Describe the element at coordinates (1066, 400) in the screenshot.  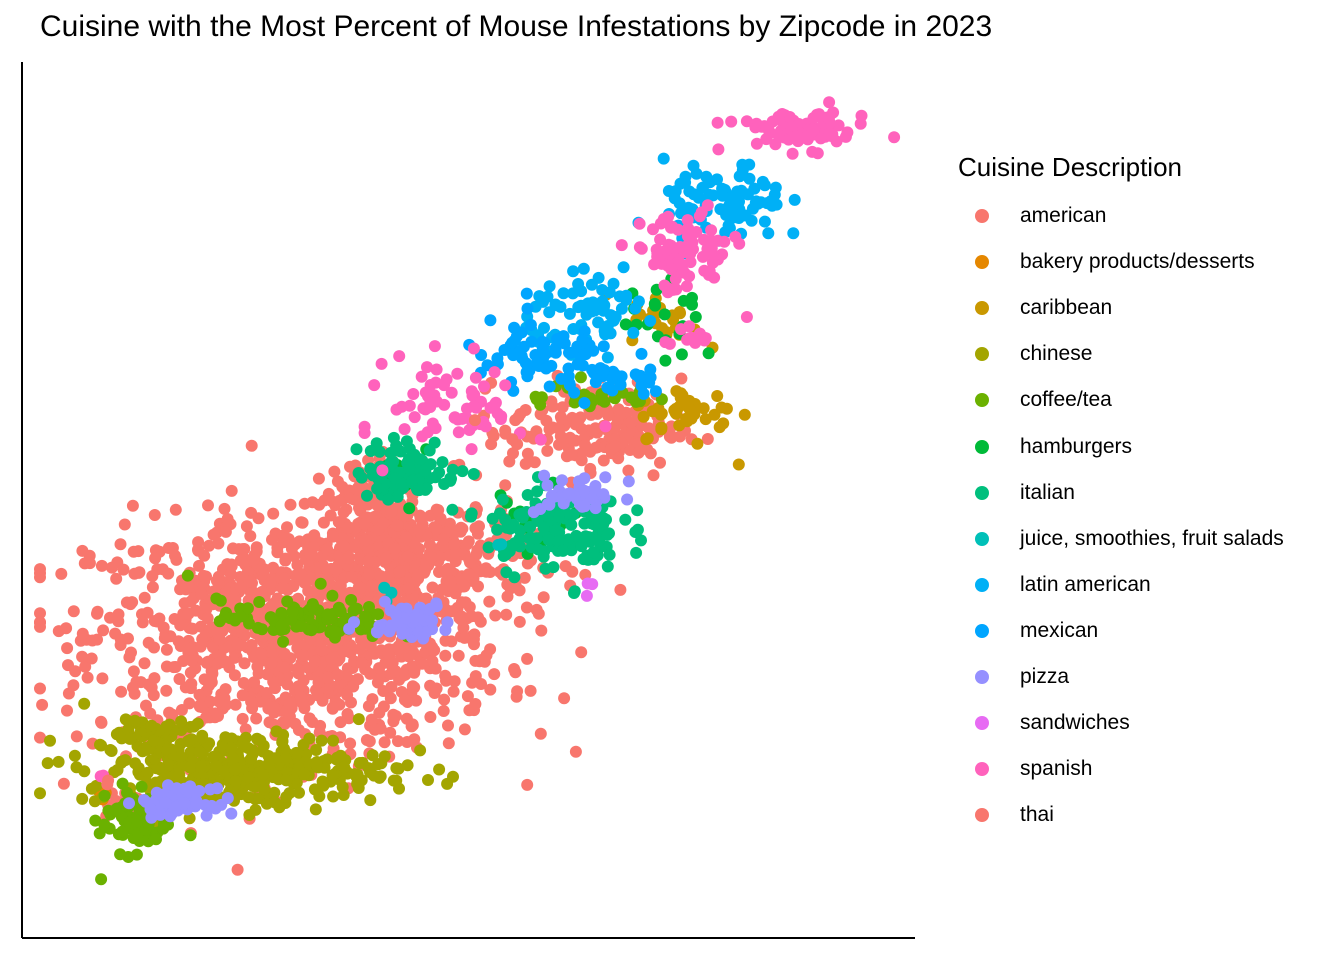
I see `legend-label: coffee/tea` at that location.